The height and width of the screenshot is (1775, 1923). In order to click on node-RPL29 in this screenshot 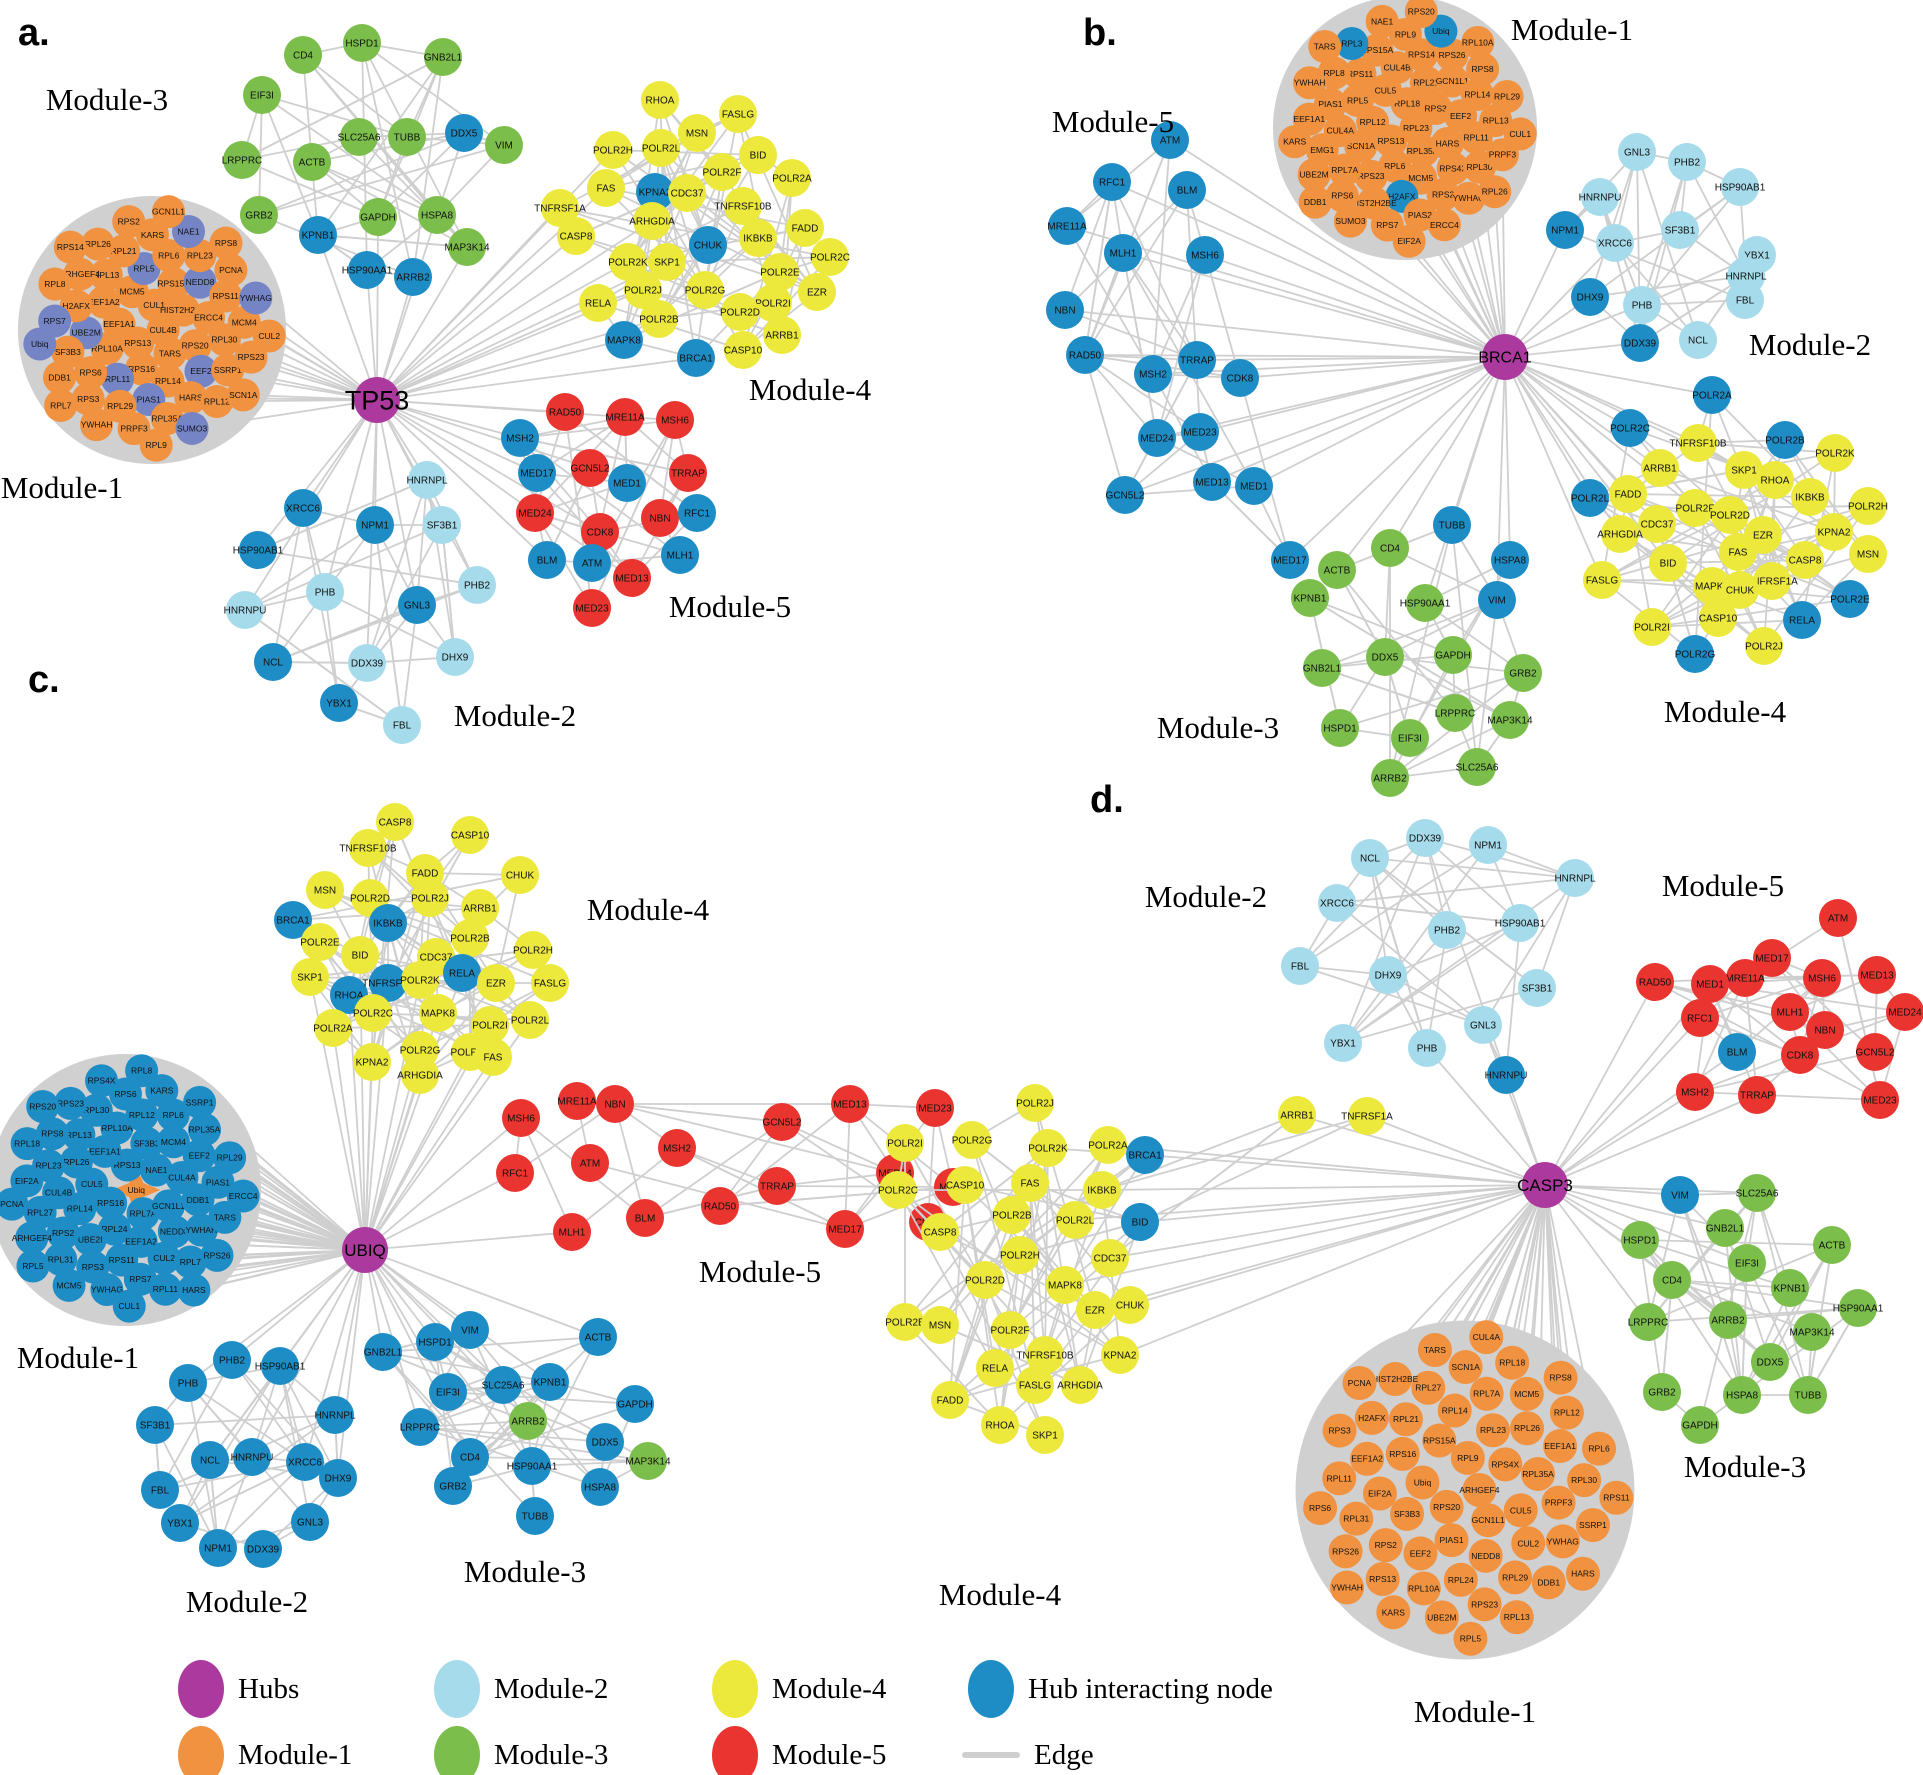, I will do `click(230, 1158)`.